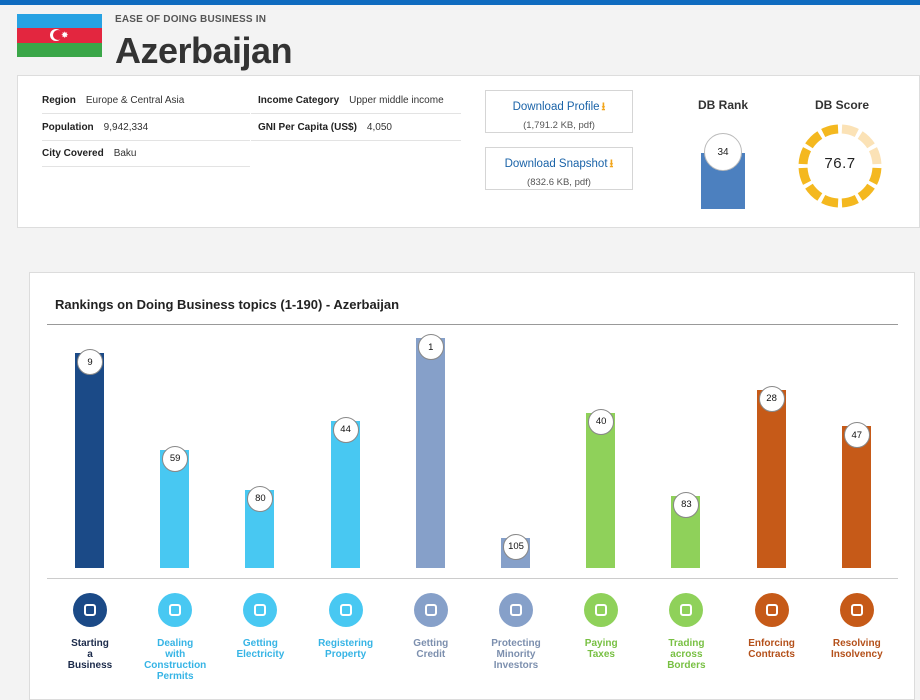 This screenshot has width=920, height=700. I want to click on chart-category-label: Protecting Minority Investors, so click(516, 654).